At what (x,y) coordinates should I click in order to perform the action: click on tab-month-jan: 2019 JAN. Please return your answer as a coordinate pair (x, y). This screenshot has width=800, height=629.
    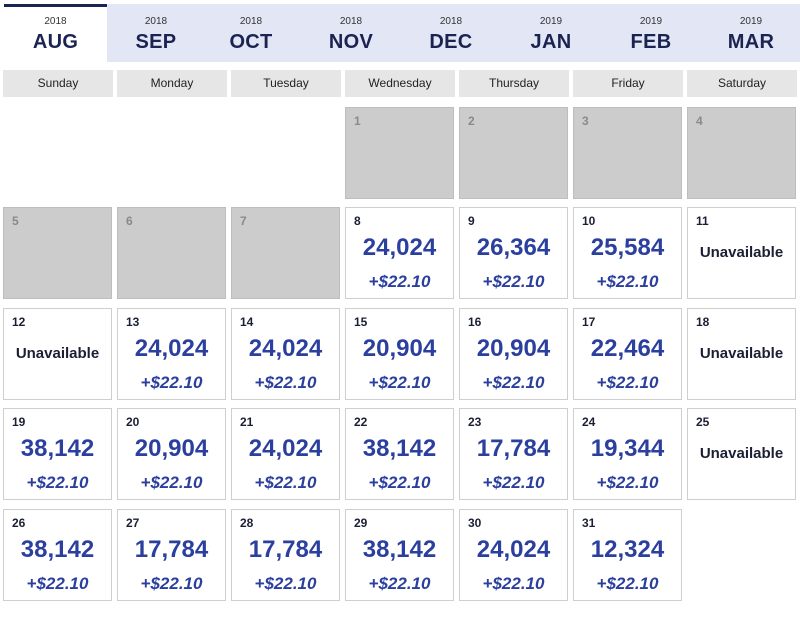
    Looking at the image, I should click on (551, 33).